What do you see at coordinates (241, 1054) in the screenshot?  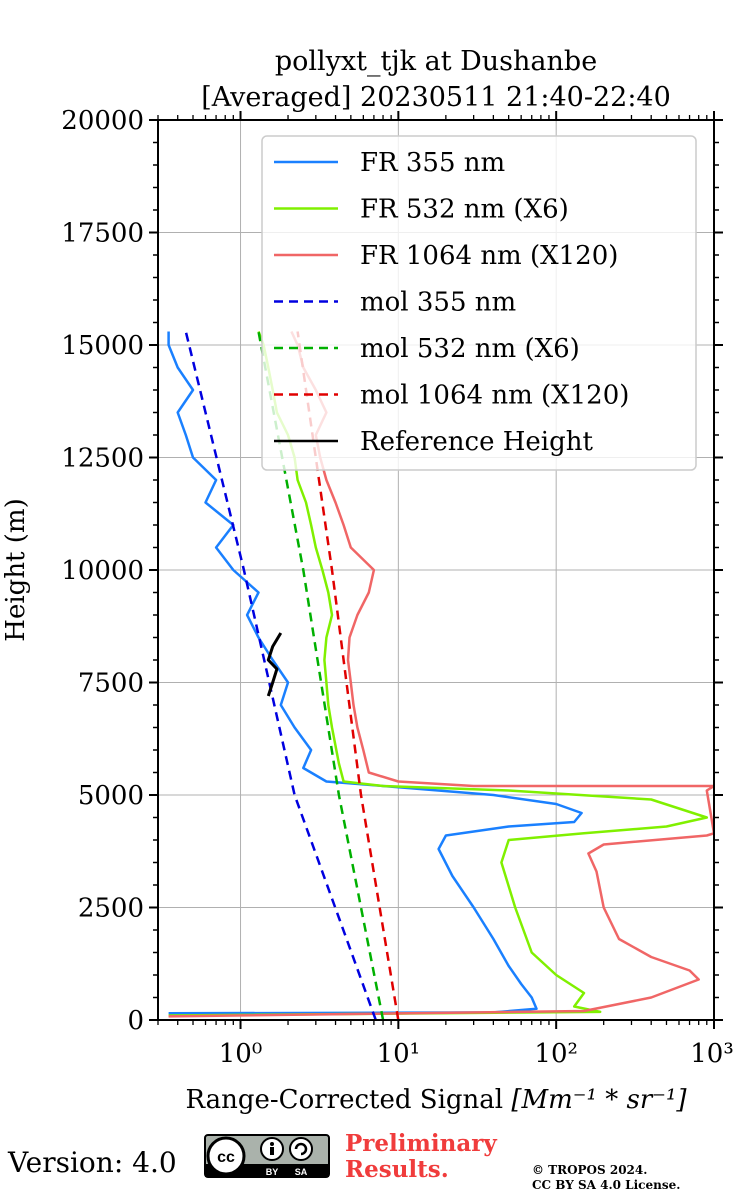 I see `x-tick-label: 10⁰` at bounding box center [241, 1054].